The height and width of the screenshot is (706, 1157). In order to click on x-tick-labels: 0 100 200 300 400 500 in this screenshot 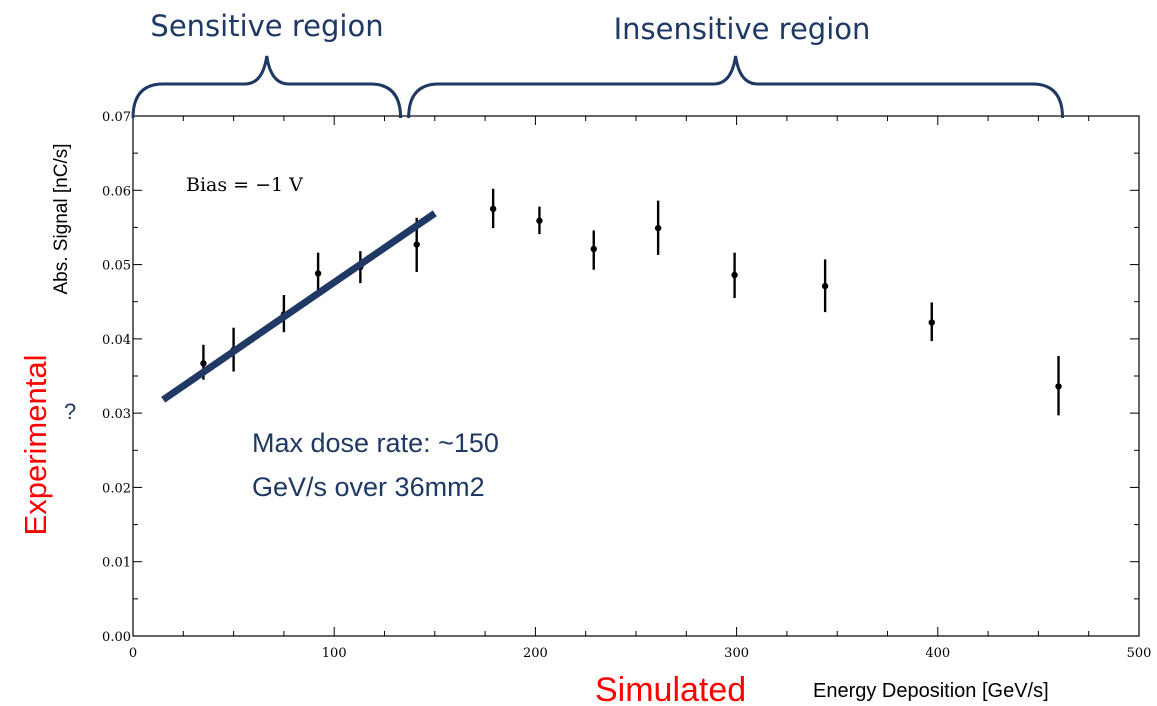, I will do `click(640, 653)`.